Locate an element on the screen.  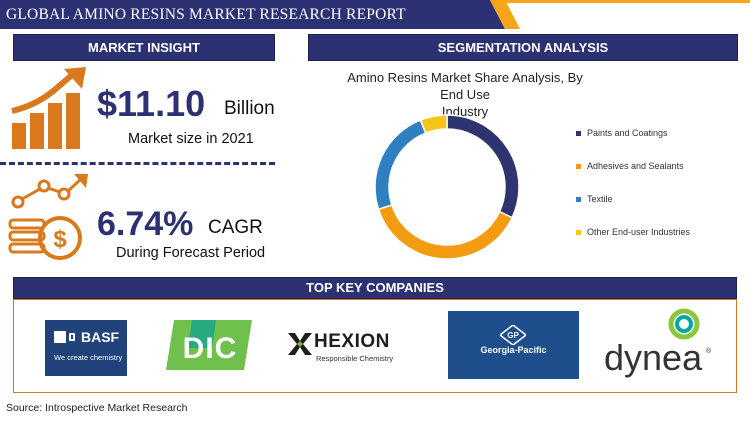
cagr-unit: CAGR is located at coordinates (235, 227).